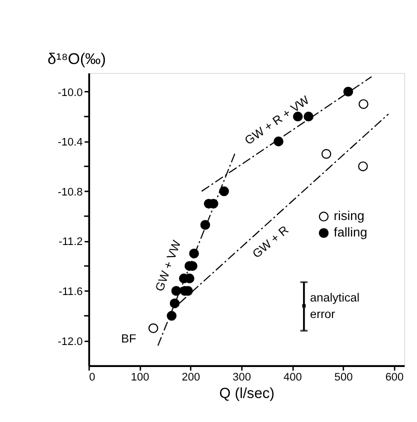 The image size is (417, 422). I want to click on annotation: error, so click(323, 314).